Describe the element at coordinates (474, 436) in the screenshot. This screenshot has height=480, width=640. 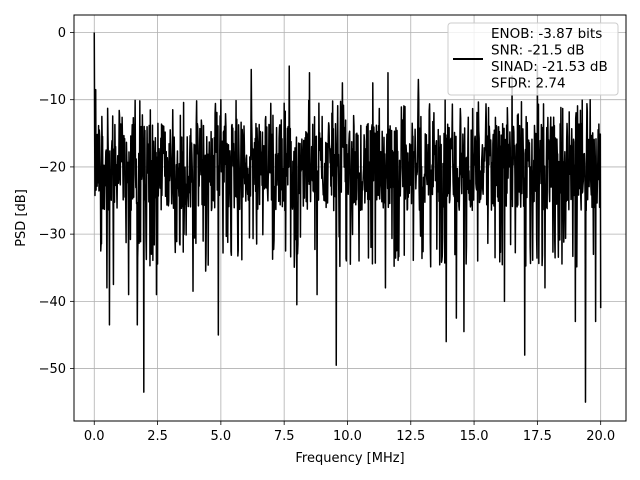
I see `x-tick-label: 15.0` at that location.